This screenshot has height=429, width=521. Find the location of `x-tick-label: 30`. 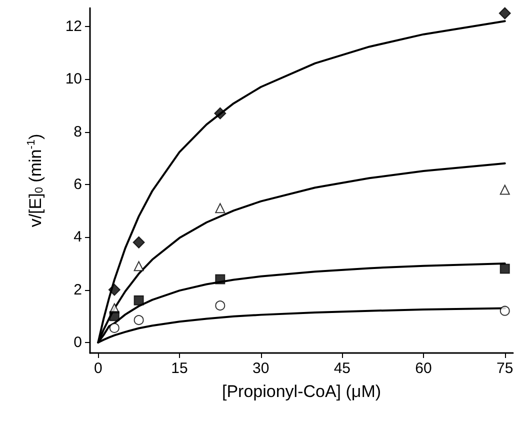

x-tick-label: 30 is located at coordinates (261, 368).